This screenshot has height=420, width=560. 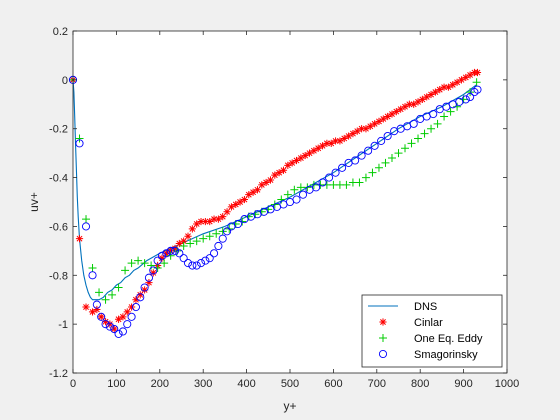 I want to click on x-tick-label: 200, so click(x=160, y=384).